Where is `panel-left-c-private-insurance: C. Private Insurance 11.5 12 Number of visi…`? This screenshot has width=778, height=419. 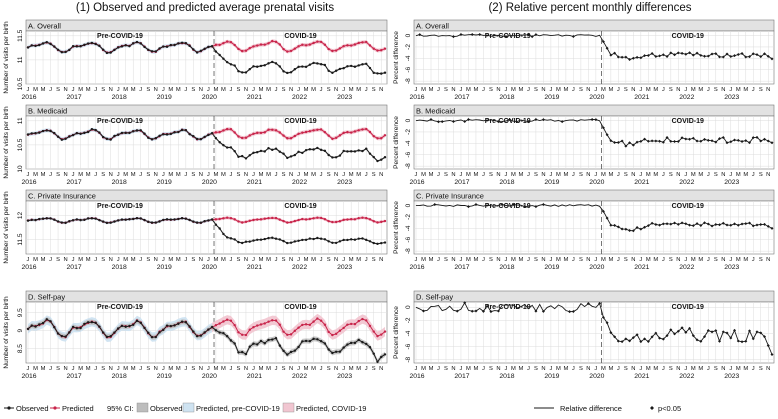
panel-left-c-private-insurance: C. Private Insurance 11.5 12 Number of visi… is located at coordinates (195, 230).